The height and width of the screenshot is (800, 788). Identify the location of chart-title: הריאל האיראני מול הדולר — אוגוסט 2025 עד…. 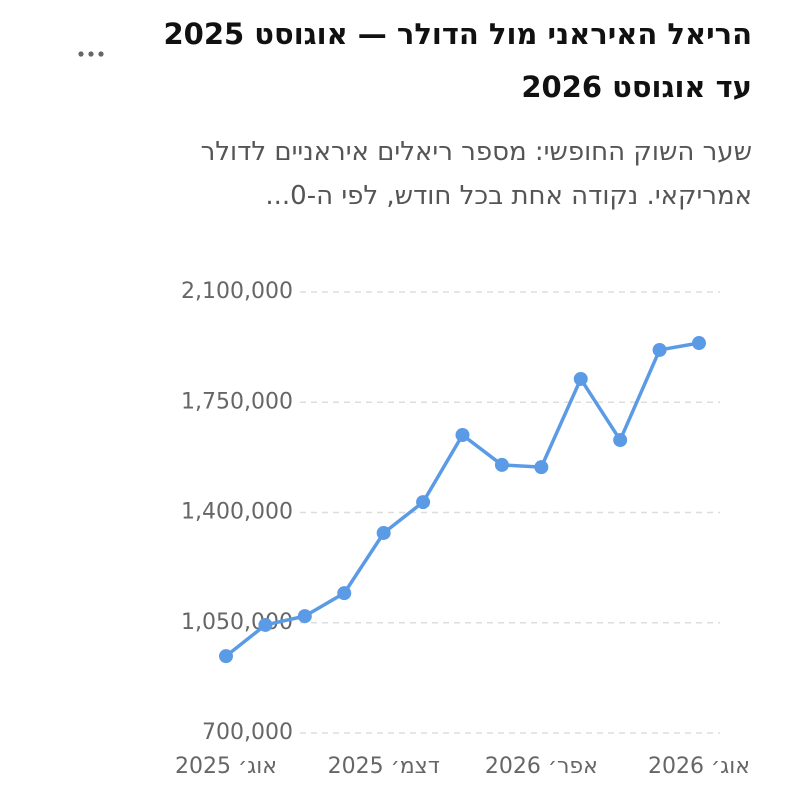
(457, 60).